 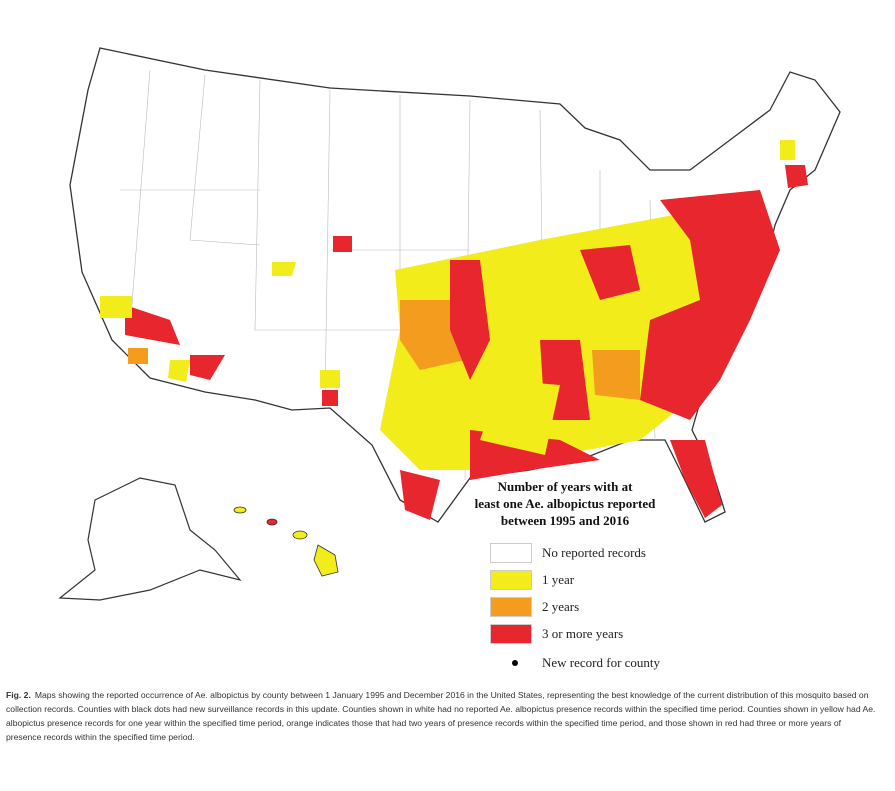 What do you see at coordinates (601, 662) in the screenshot?
I see `legend-label: New record for county` at bounding box center [601, 662].